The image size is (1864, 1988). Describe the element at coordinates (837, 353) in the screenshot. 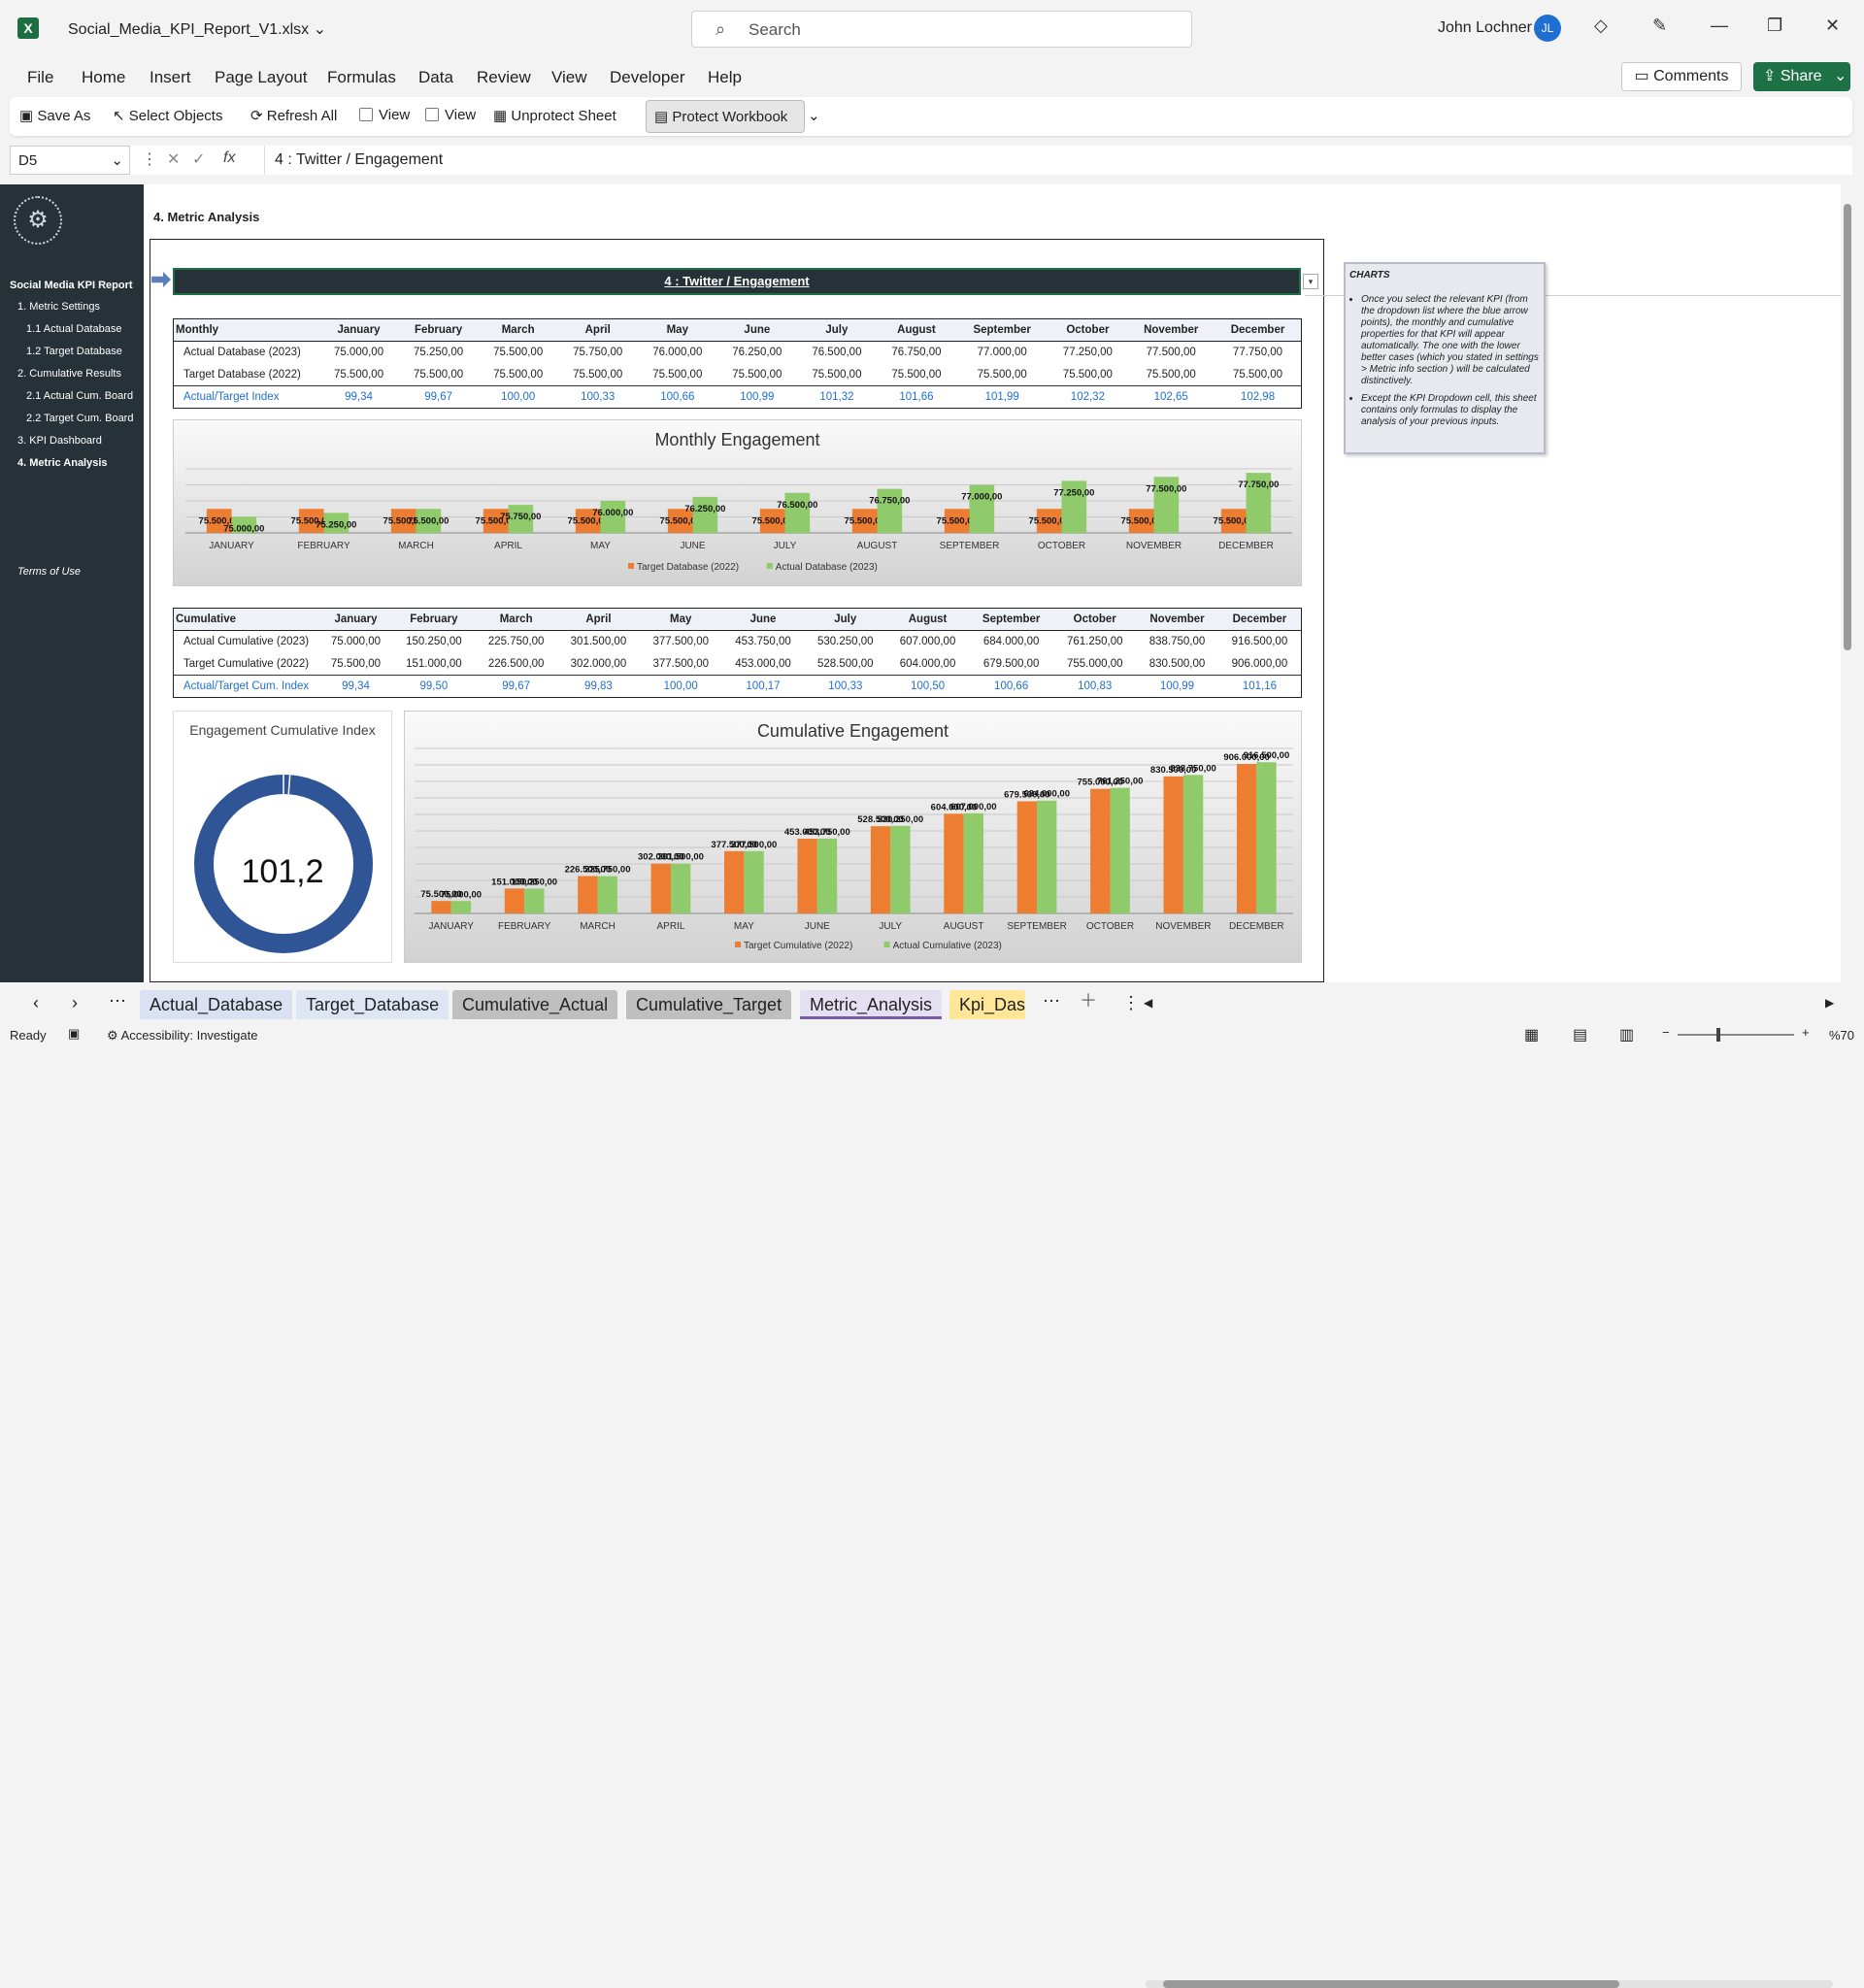

I see `table-cell: 76.500,00` at that location.